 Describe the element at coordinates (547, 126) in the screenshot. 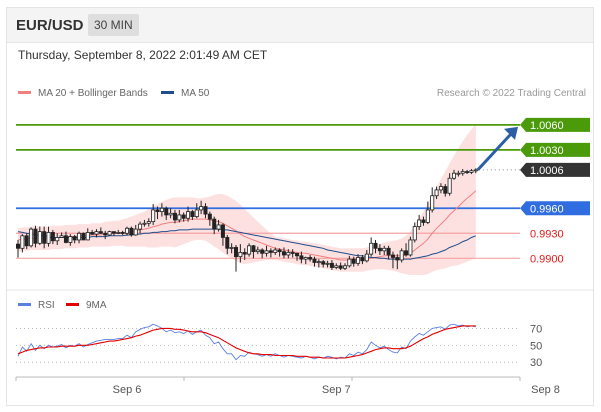

I see `level-label: 1.0060` at that location.